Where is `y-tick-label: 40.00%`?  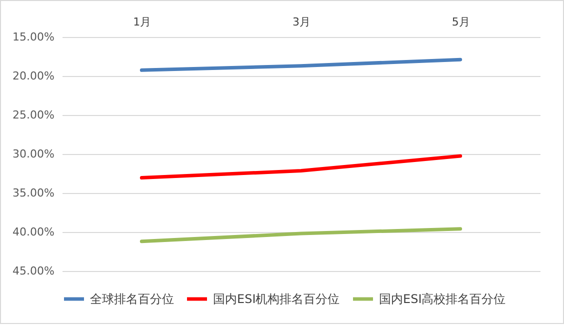
y-tick-label: 40.00% is located at coordinates (33, 232).